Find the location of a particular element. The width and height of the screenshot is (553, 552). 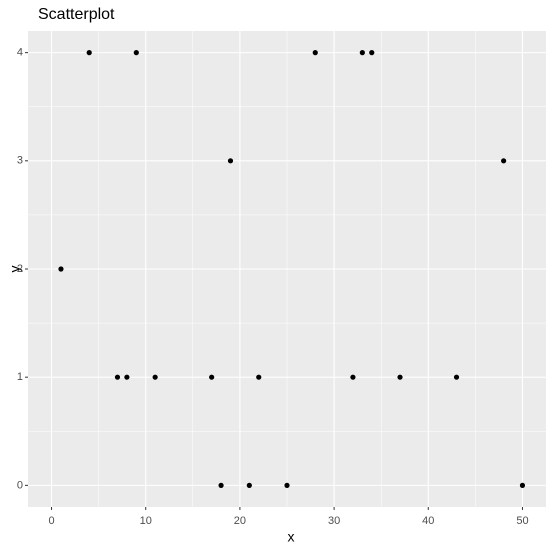

x-tick-label: 20 is located at coordinates (240, 521).